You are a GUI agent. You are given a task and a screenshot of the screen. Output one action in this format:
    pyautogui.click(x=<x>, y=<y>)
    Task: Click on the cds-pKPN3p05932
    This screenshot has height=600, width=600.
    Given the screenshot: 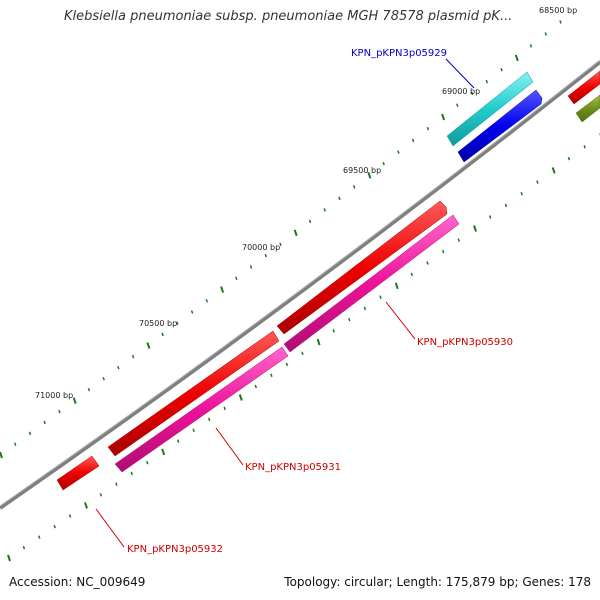 What is the action you would take?
    pyautogui.click(x=78, y=473)
    